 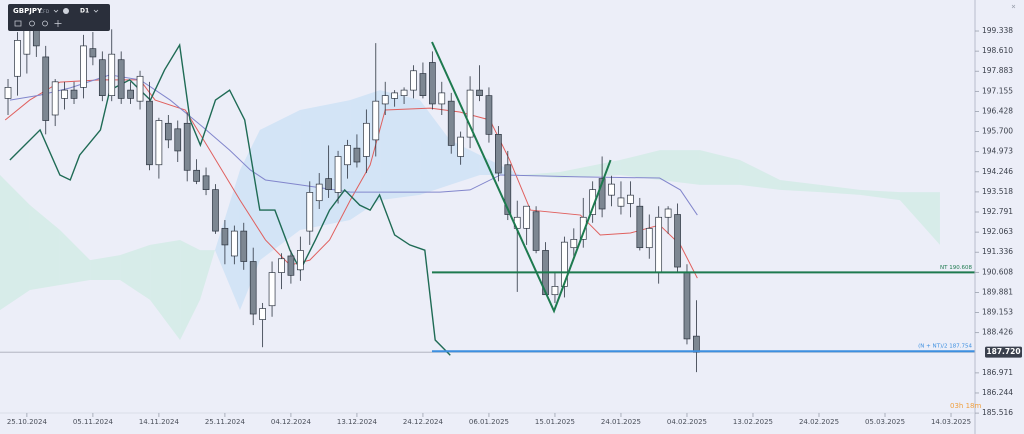 What do you see at coordinates (621, 422) in the screenshot?
I see `x-tick-label: 24.01.2025` at bounding box center [621, 422].